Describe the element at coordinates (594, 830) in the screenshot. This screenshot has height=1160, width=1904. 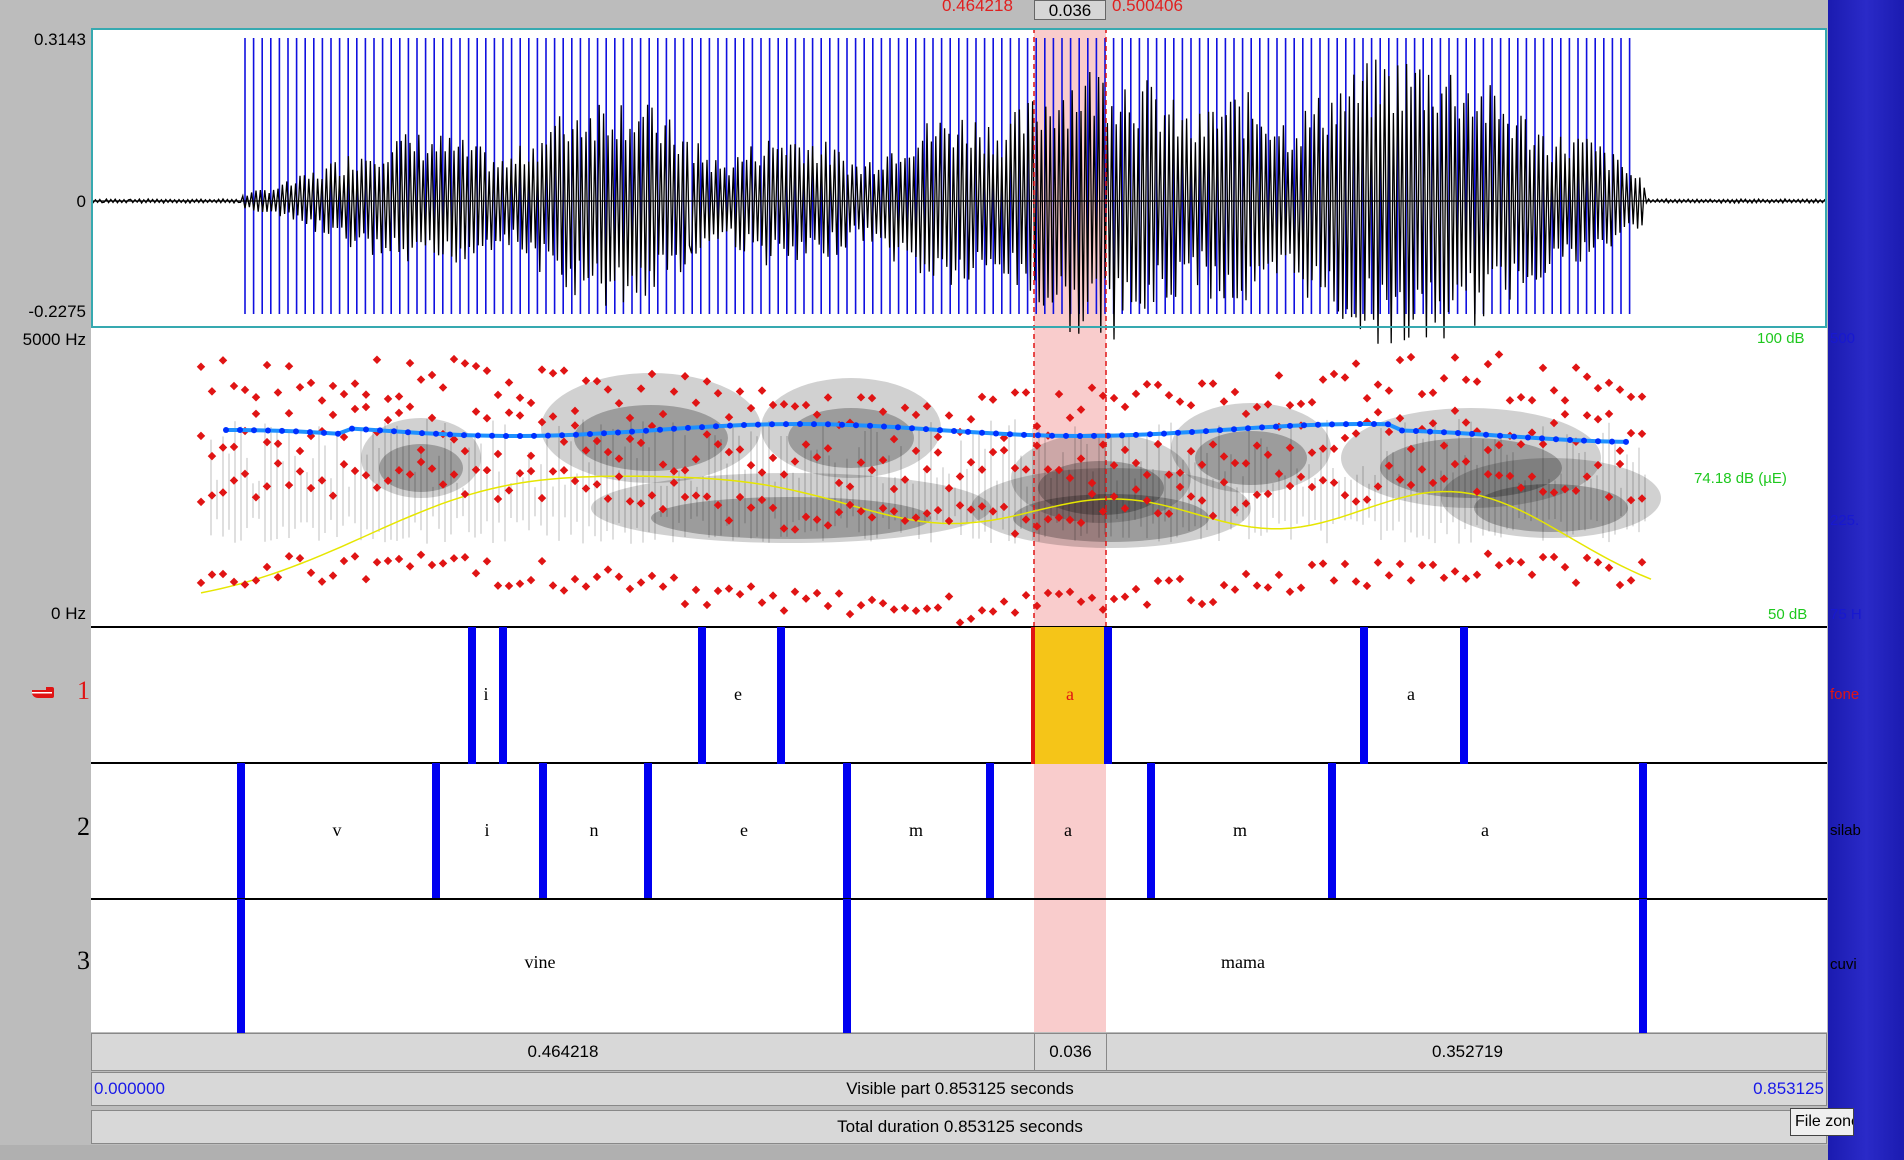
I see `tier-2-interval-text: n` at that location.